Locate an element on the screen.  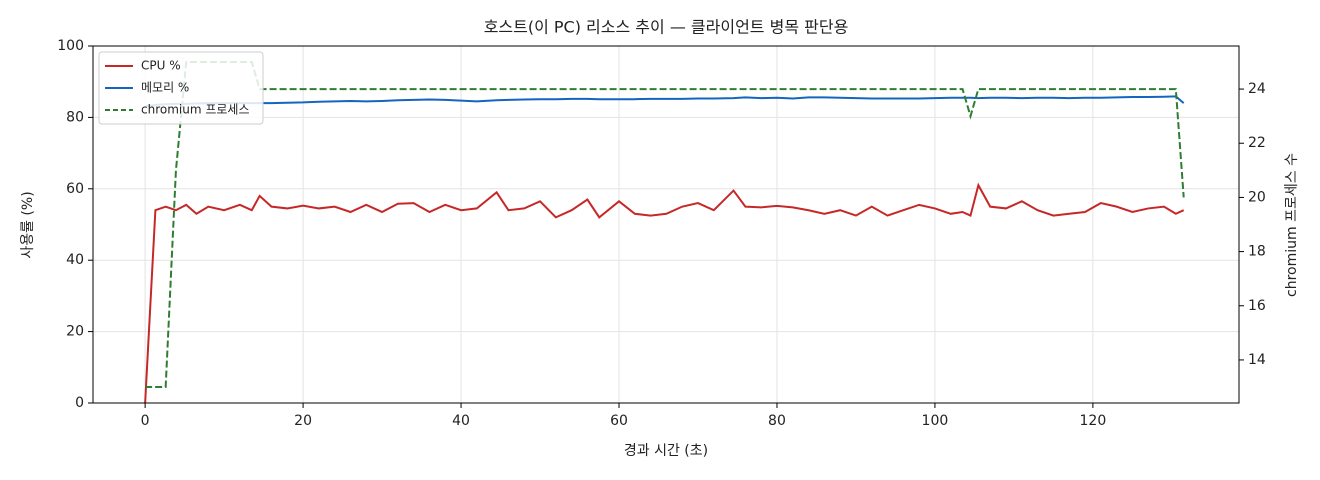
x-tick-label: 40 is located at coordinates (461, 421).